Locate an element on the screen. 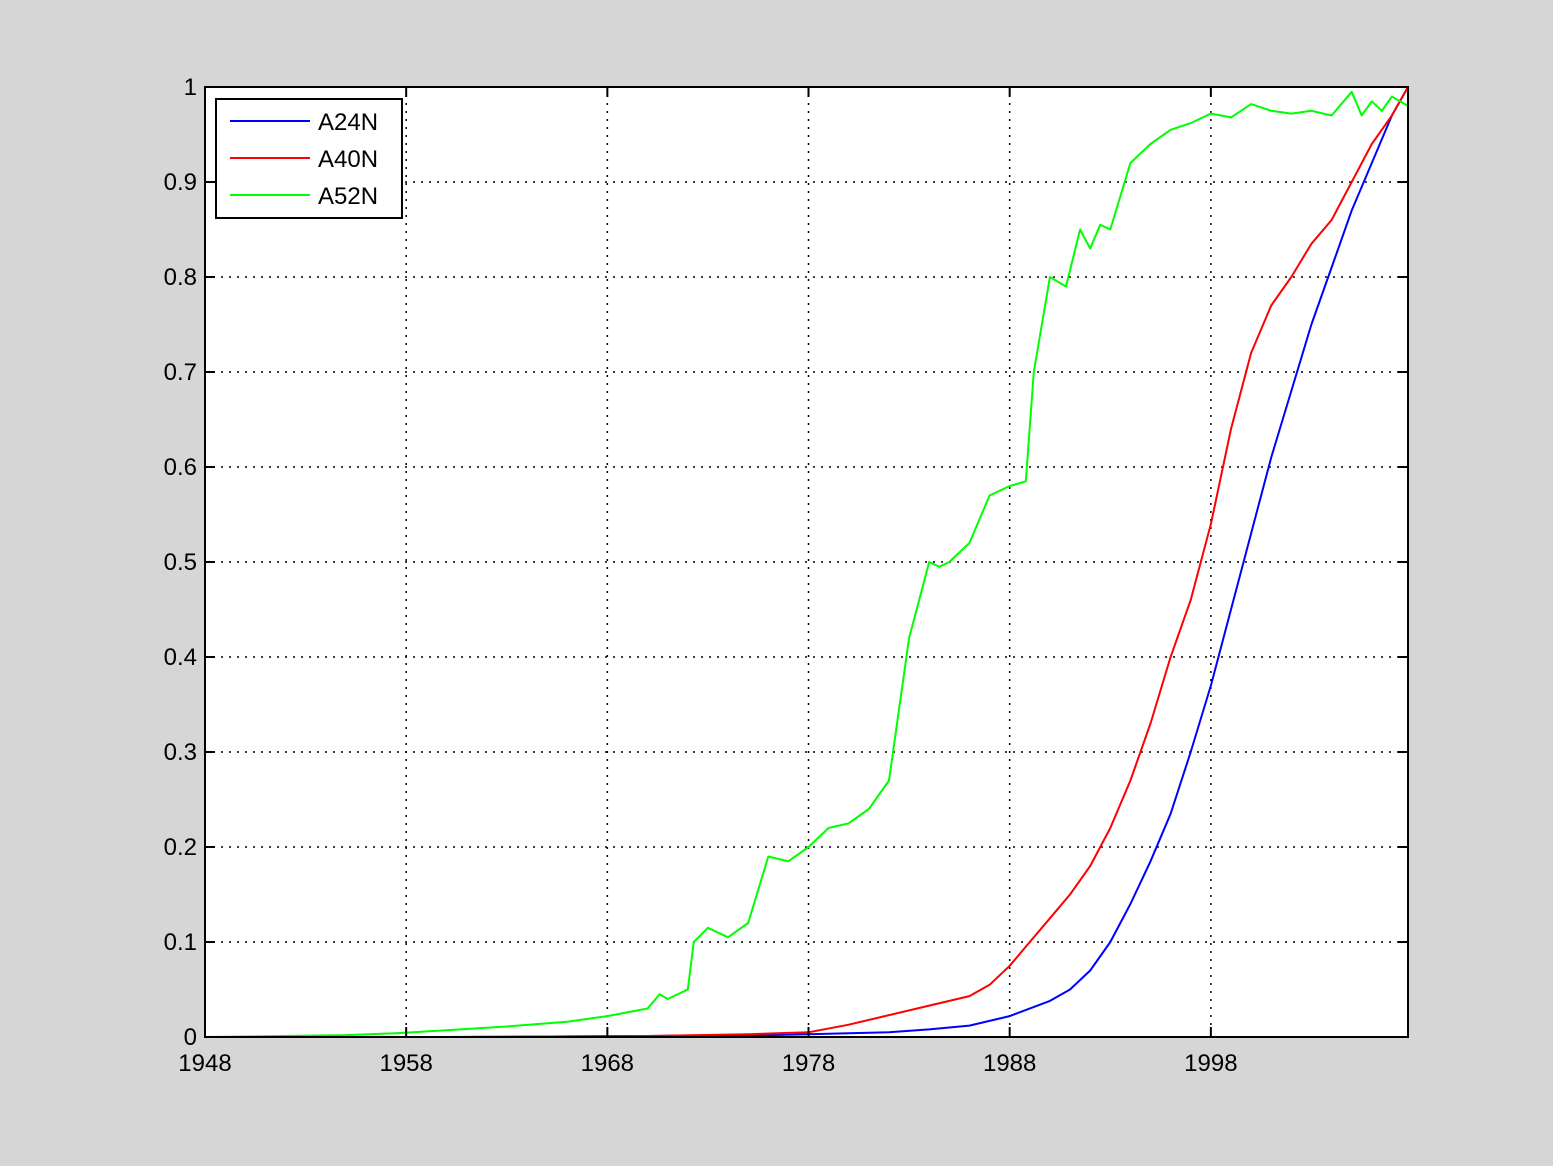  x-tick-label: 1948 is located at coordinates (204, 1063).